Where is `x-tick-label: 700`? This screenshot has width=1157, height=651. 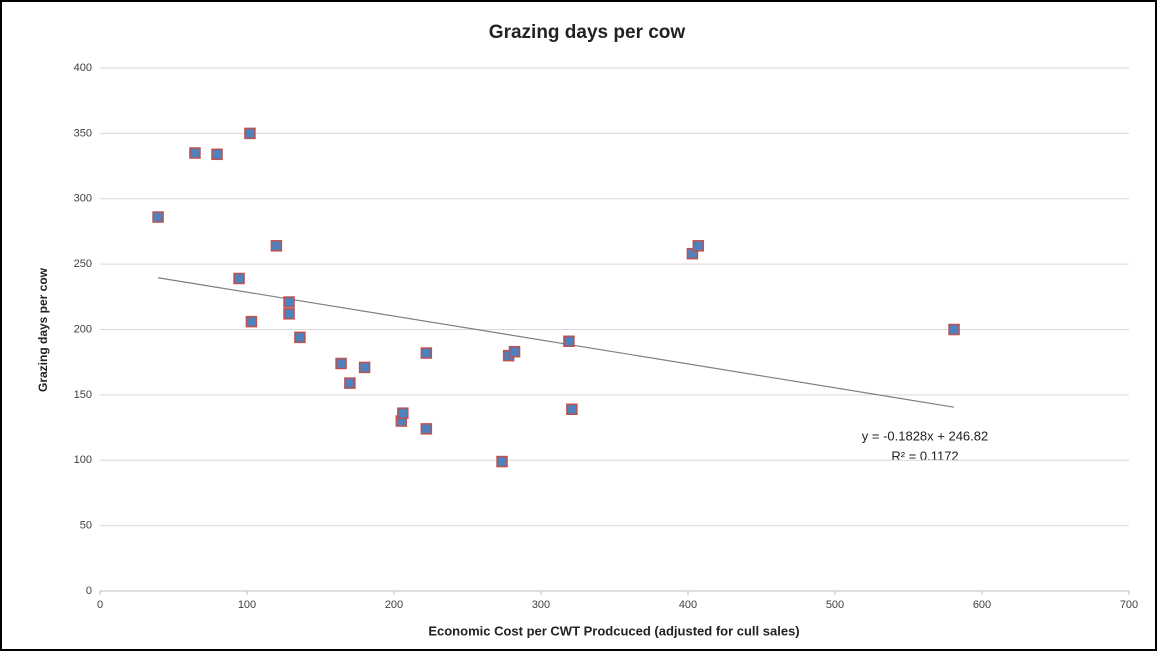 x-tick-label: 700 is located at coordinates (1129, 605).